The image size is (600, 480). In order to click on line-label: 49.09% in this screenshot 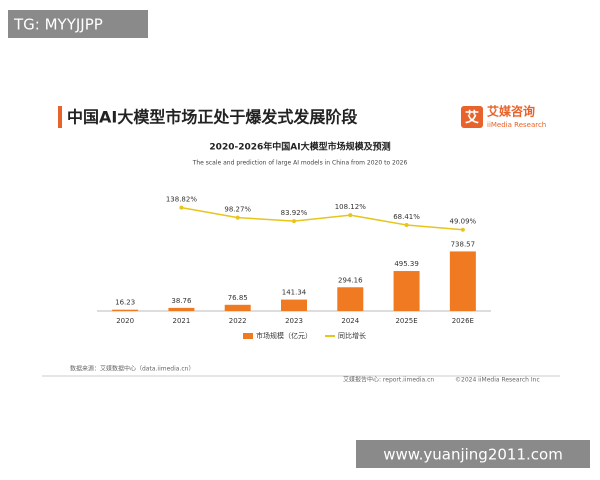, I will do `click(463, 222)`.